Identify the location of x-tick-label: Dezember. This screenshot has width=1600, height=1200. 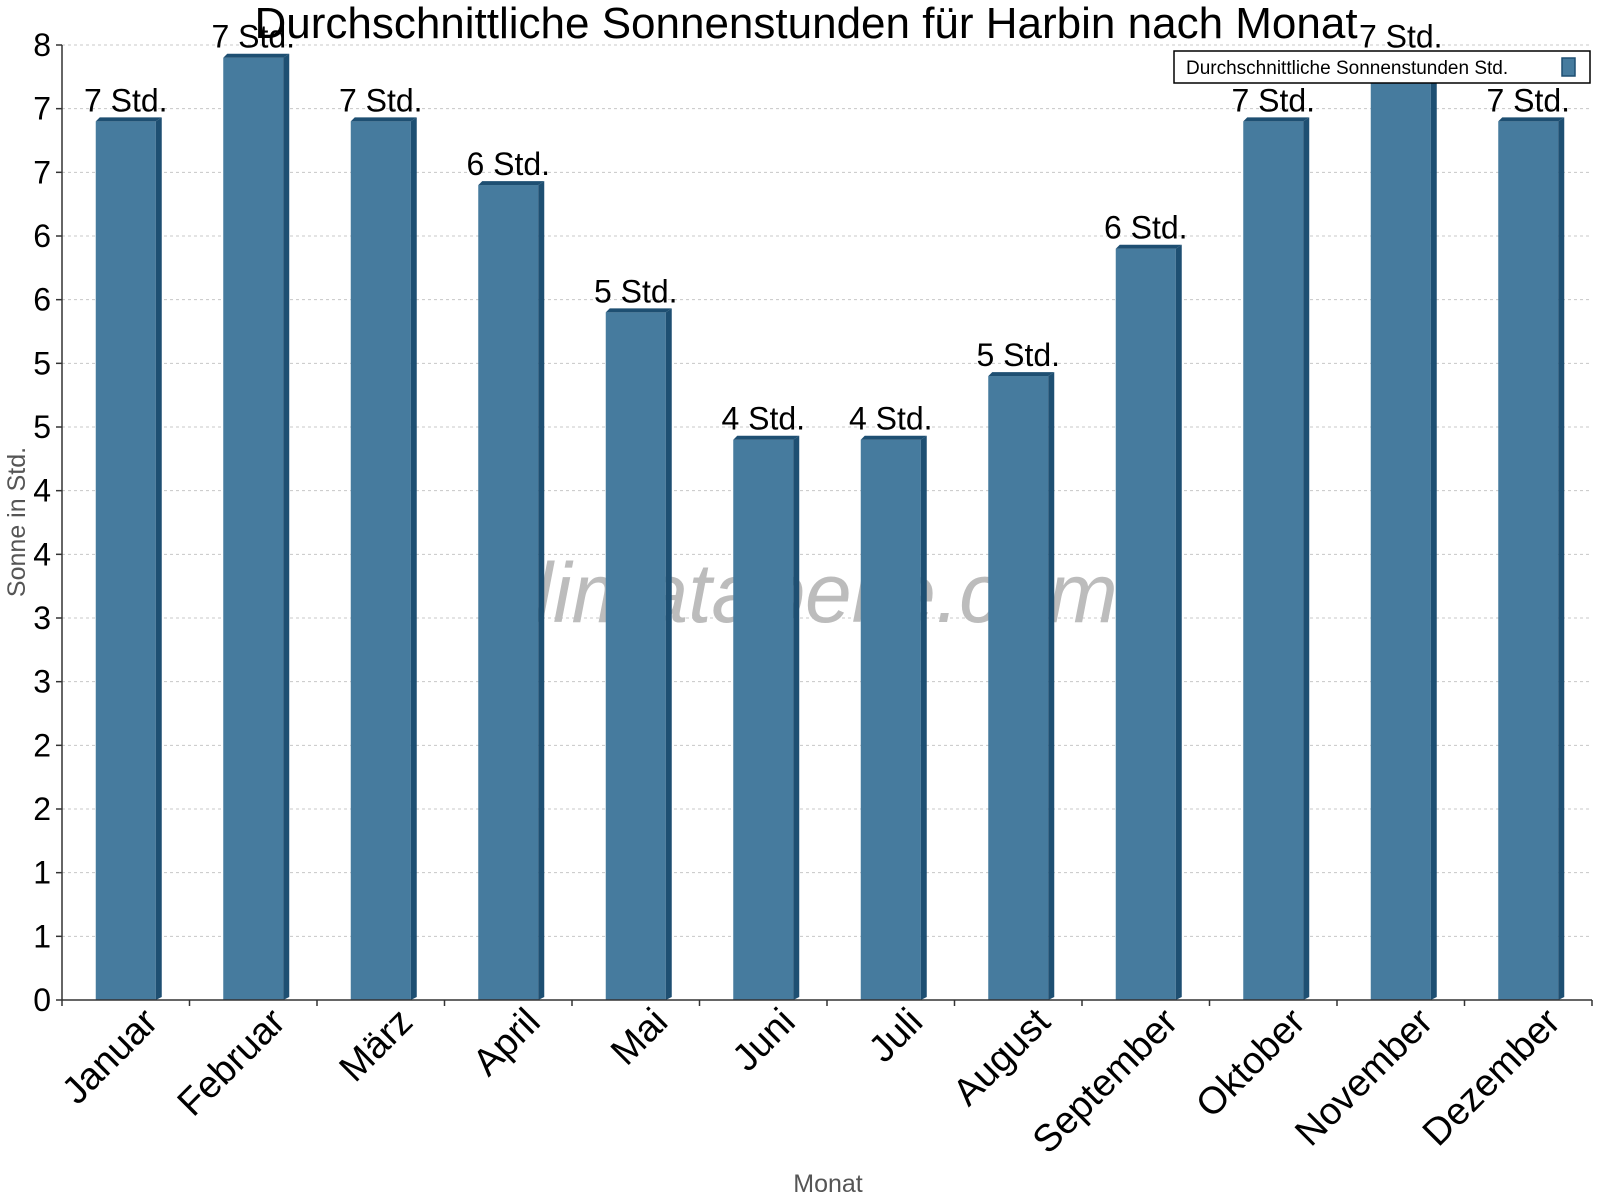
(1492, 1077).